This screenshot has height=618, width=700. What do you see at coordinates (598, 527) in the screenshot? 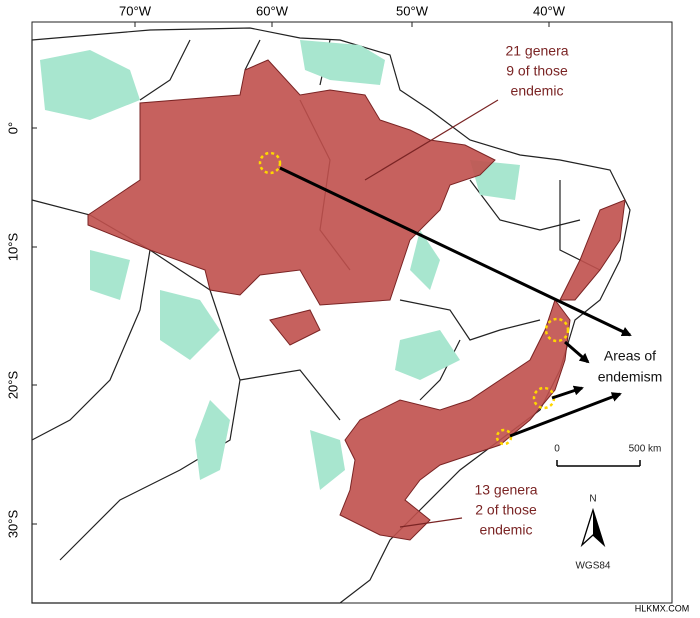
I see `north-arrow-half` at bounding box center [598, 527].